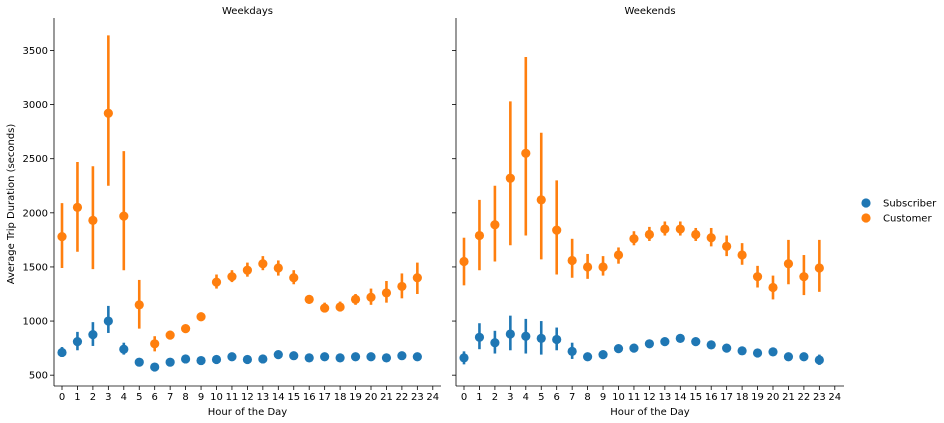 The height and width of the screenshot is (423, 944). What do you see at coordinates (907, 219) in the screenshot?
I see `legend-label: Customer` at bounding box center [907, 219].